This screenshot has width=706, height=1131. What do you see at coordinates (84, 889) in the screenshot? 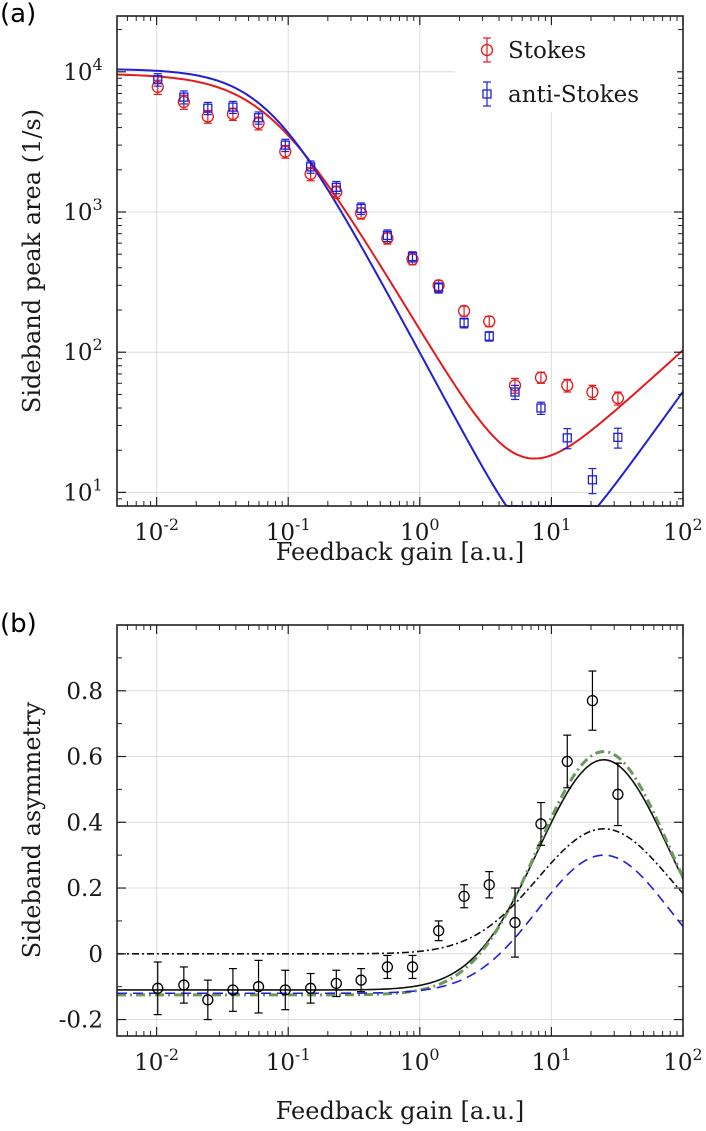
I see `b-ytick-label-2: 0.2` at bounding box center [84, 889].